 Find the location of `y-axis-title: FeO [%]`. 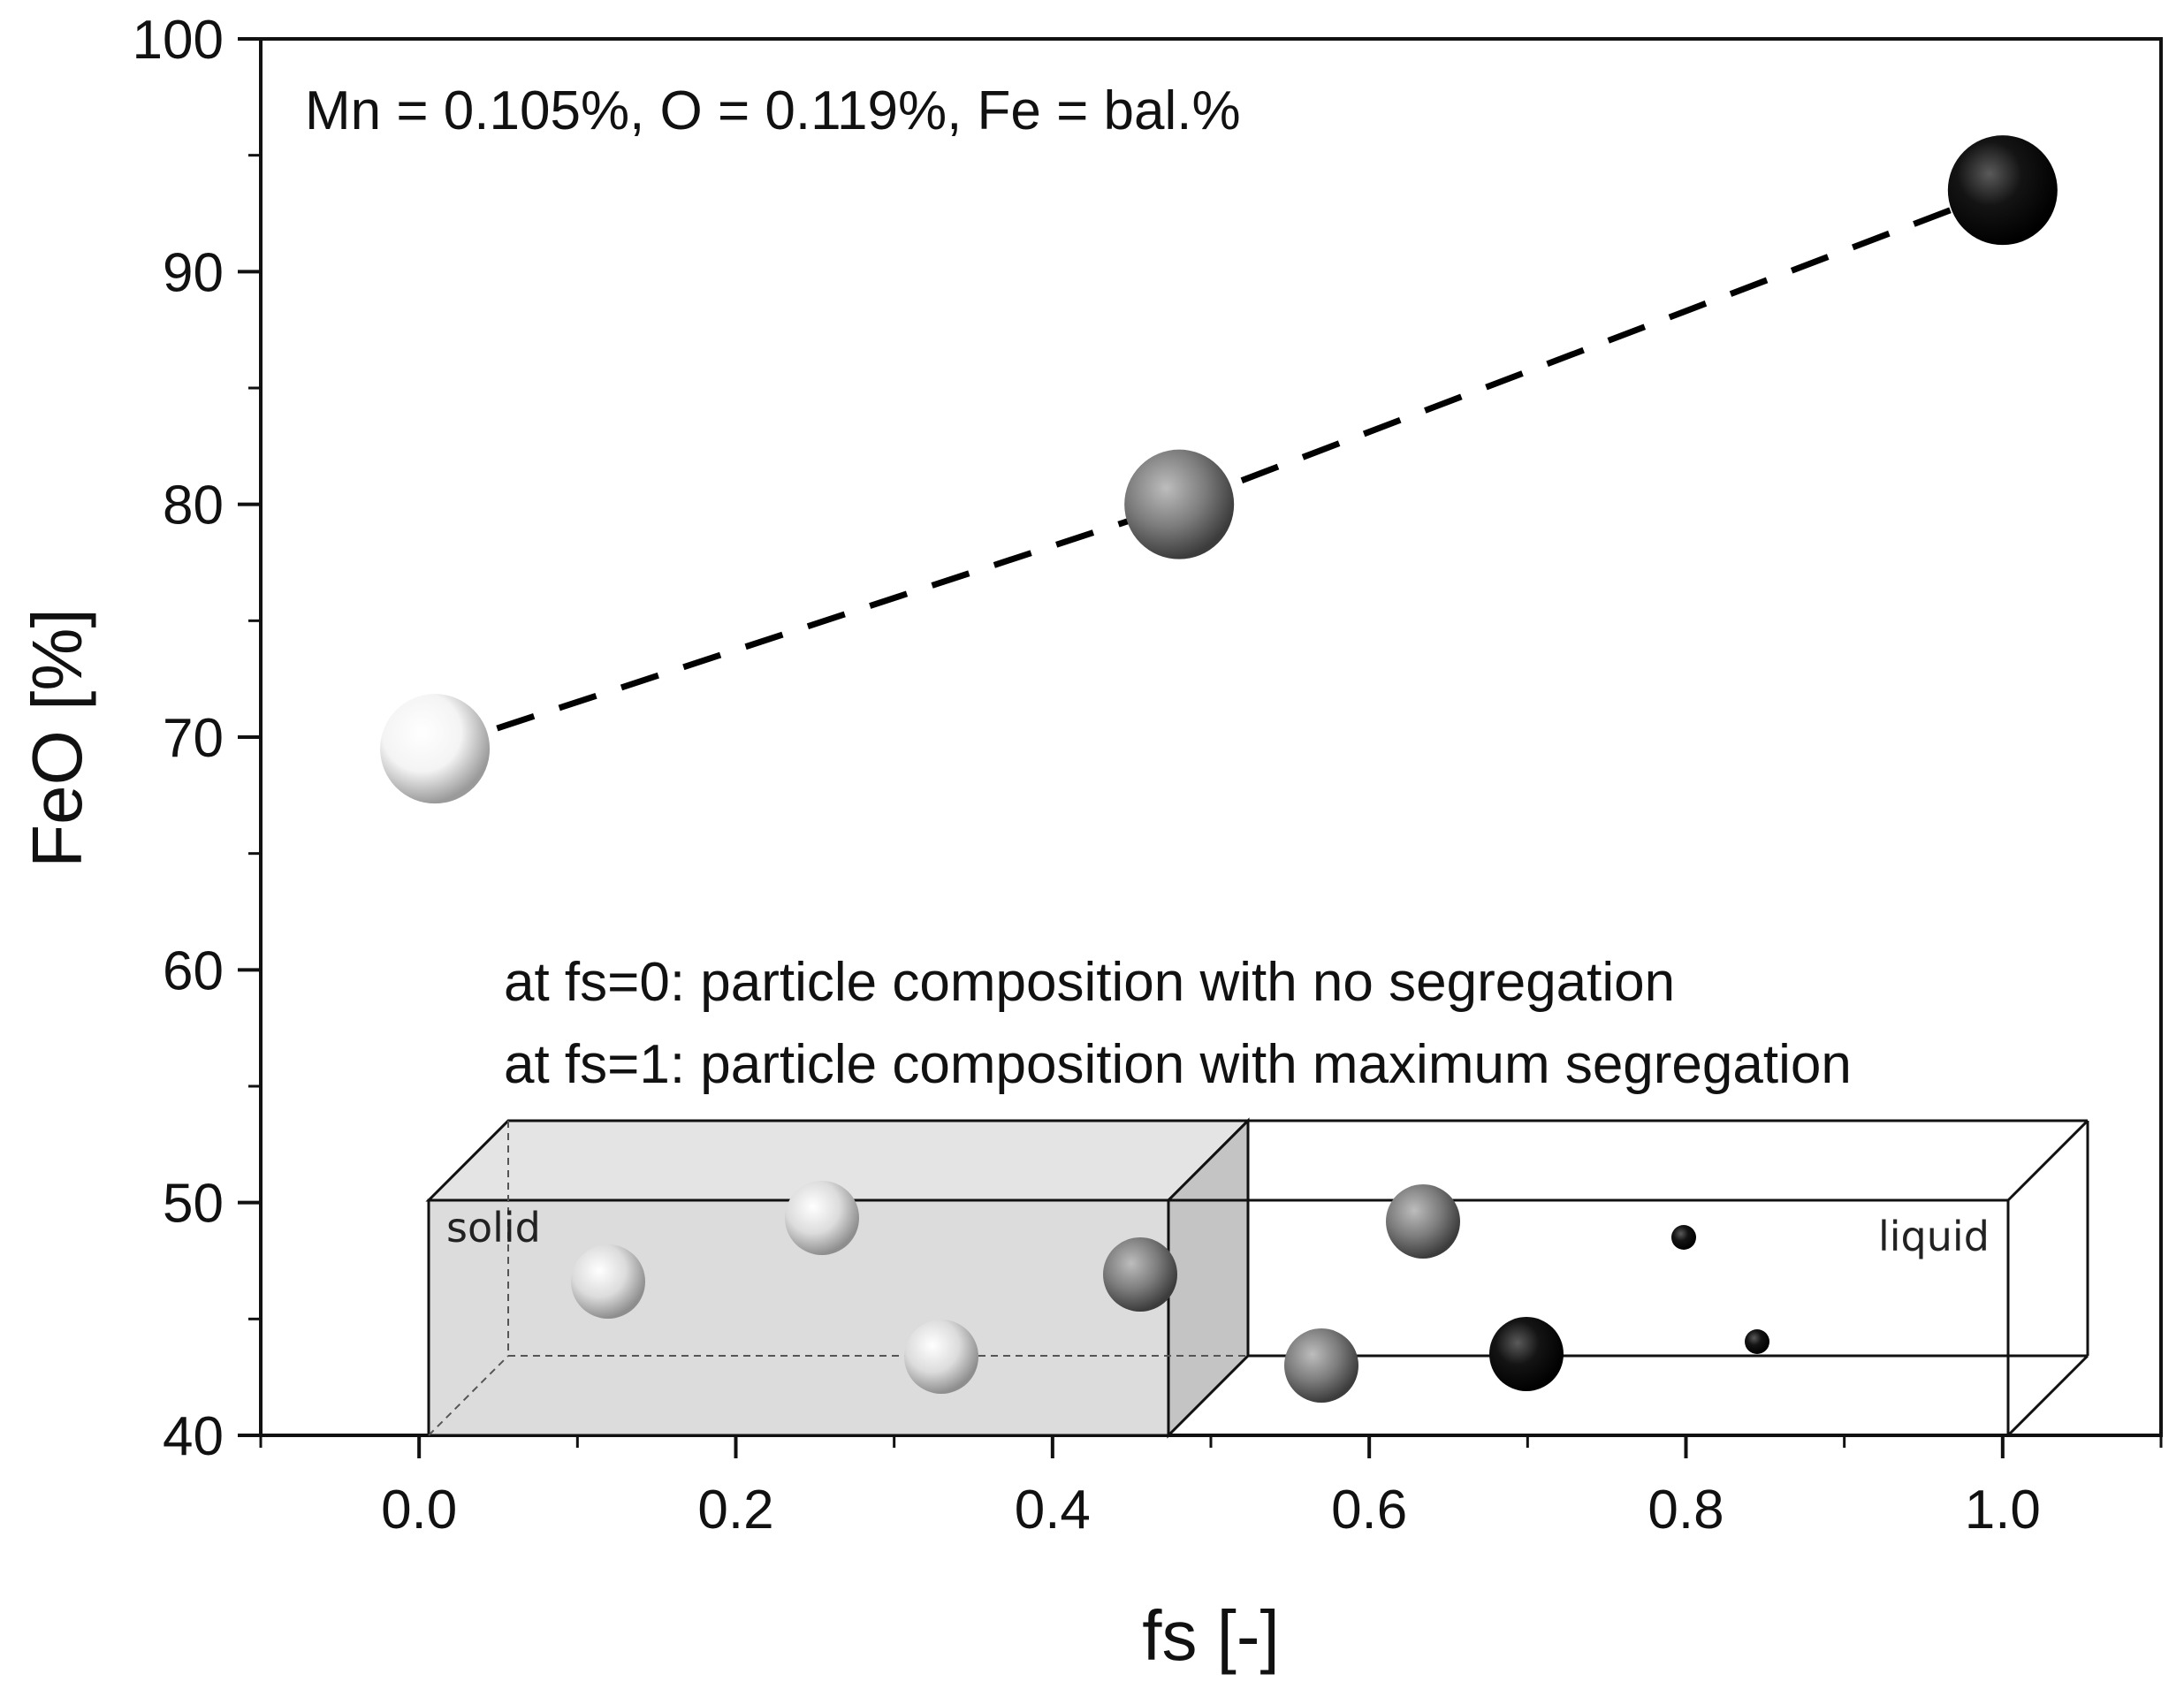

y-axis-title: FeO [%] is located at coordinates (57, 738).